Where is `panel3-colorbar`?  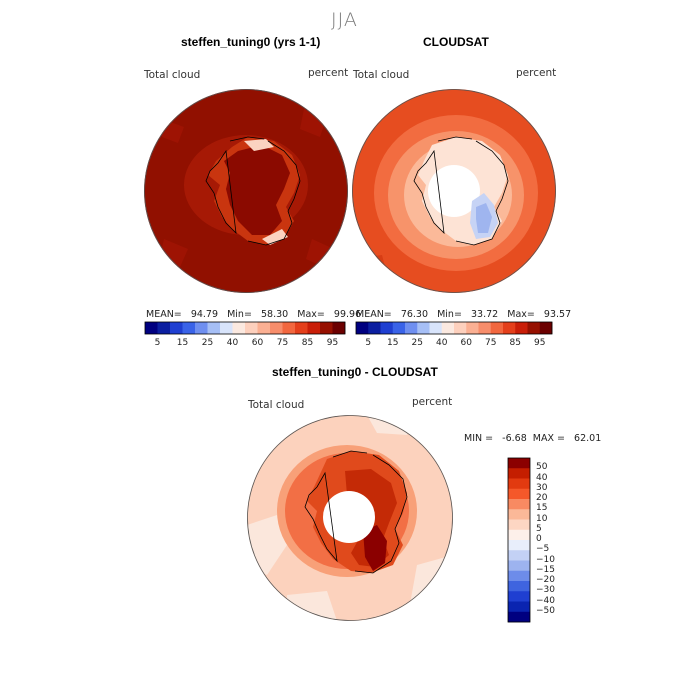 panel3-colorbar is located at coordinates (519, 540).